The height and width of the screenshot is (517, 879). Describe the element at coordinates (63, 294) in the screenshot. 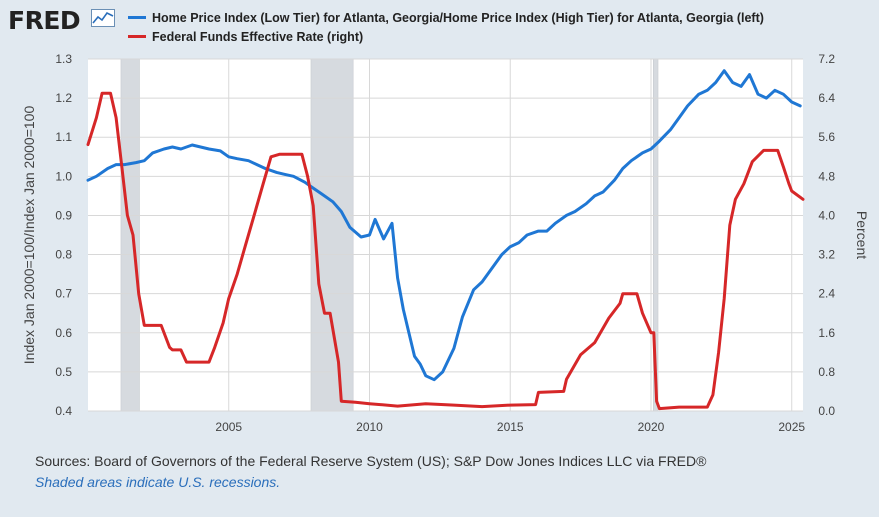

I see `left-tick-label: 0.7` at that location.